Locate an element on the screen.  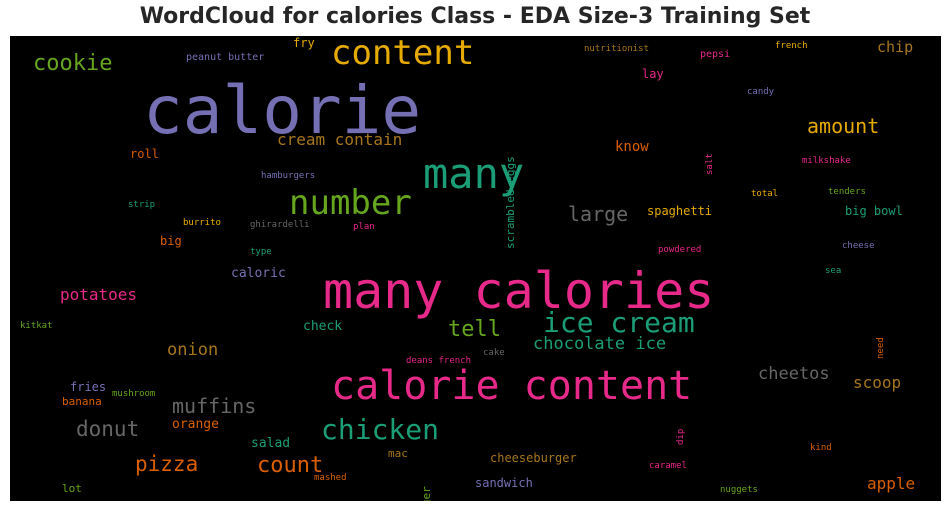
word-calorie: calorie is located at coordinates (282, 110).